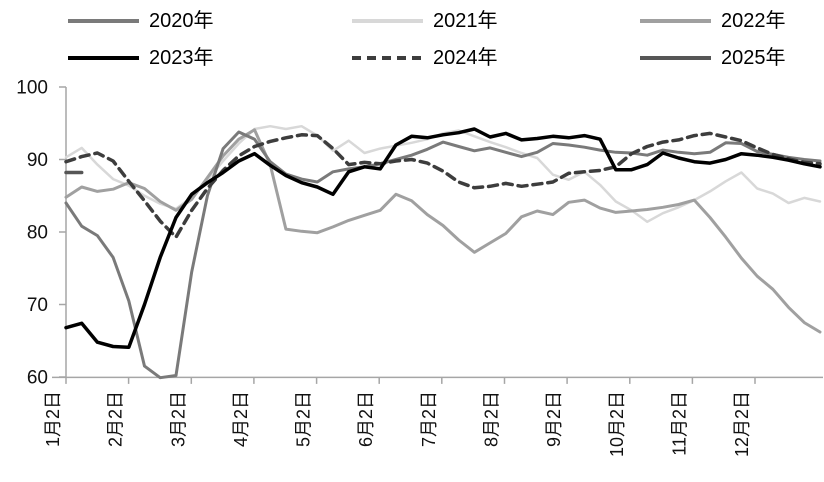 This screenshot has height=482, width=824. What do you see at coordinates (713, 58) in the screenshot?
I see `legend-item-2025: 2025年` at bounding box center [713, 58].